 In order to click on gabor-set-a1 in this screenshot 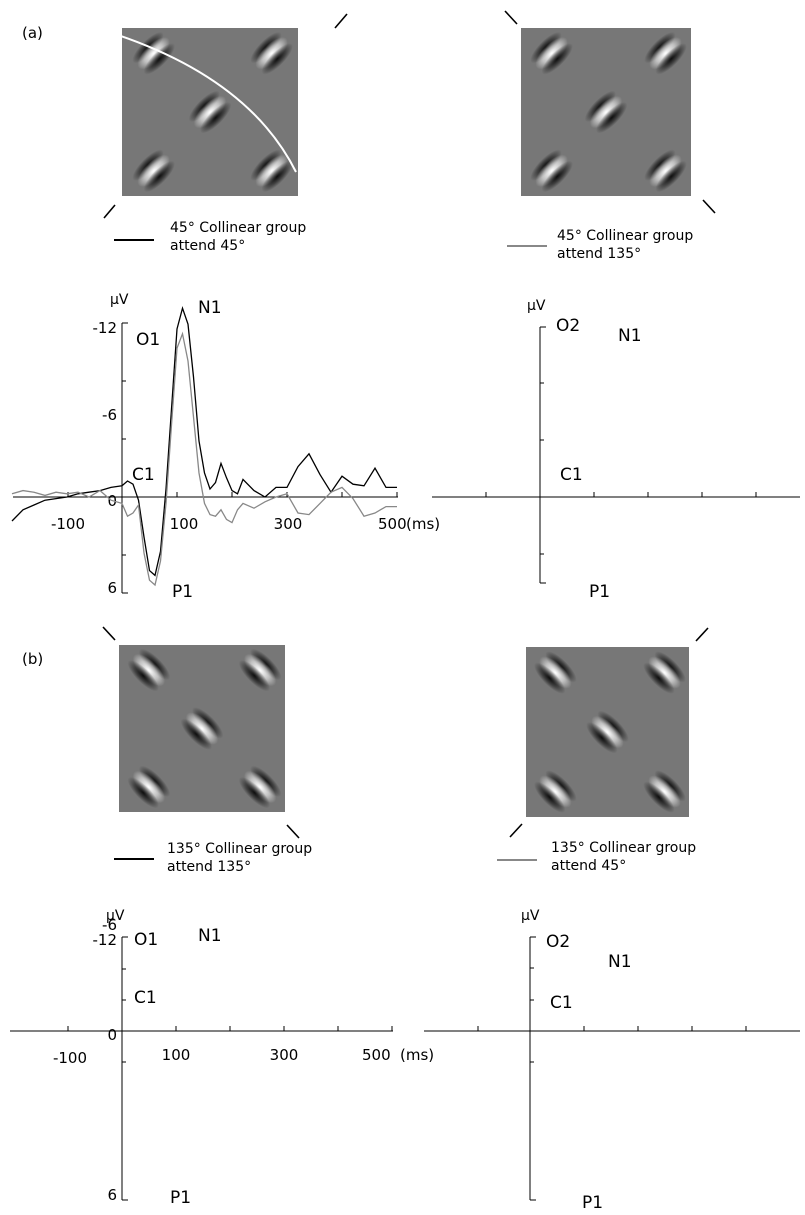, I will do `click(212, 112)`.